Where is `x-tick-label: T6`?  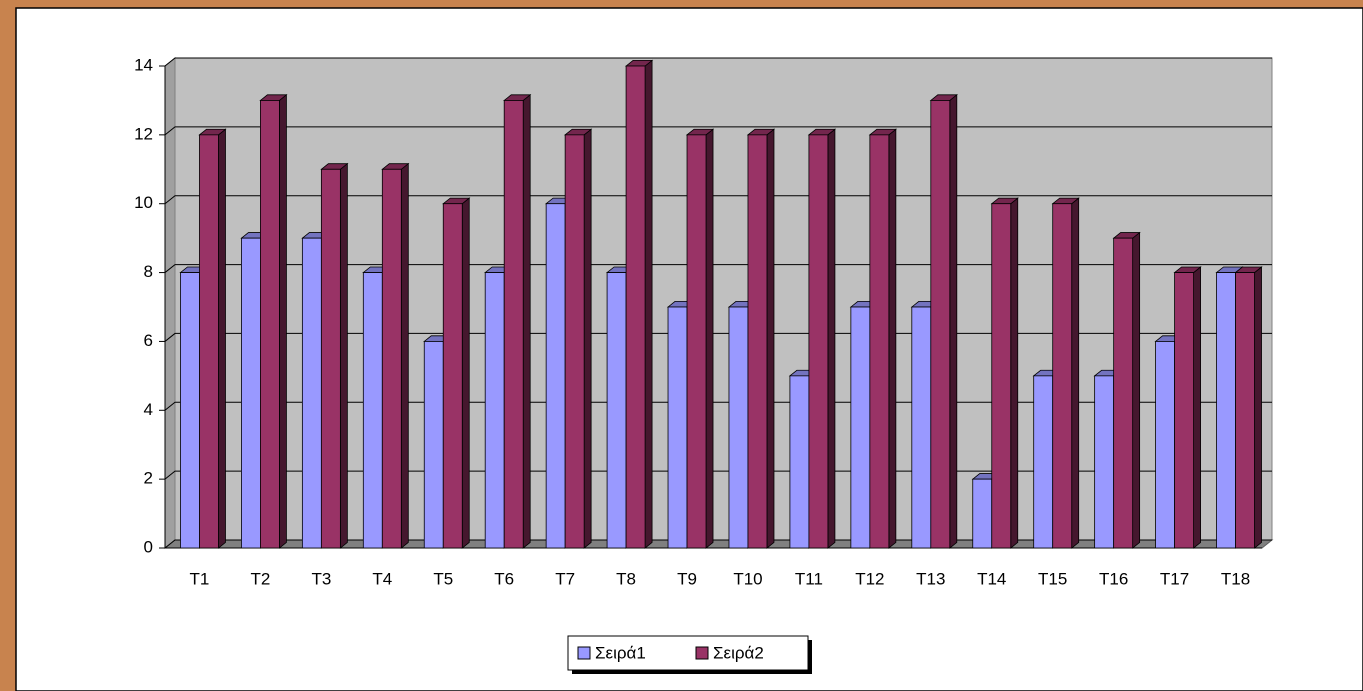
x-tick-label: T6 is located at coordinates (504, 578).